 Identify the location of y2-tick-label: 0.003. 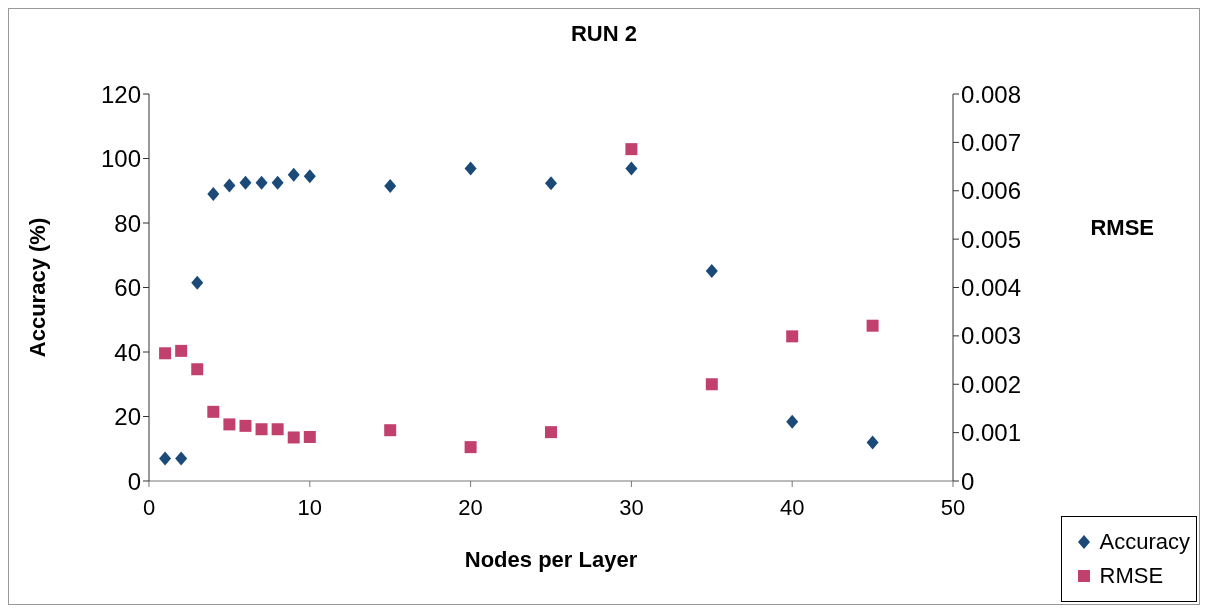
(991, 336).